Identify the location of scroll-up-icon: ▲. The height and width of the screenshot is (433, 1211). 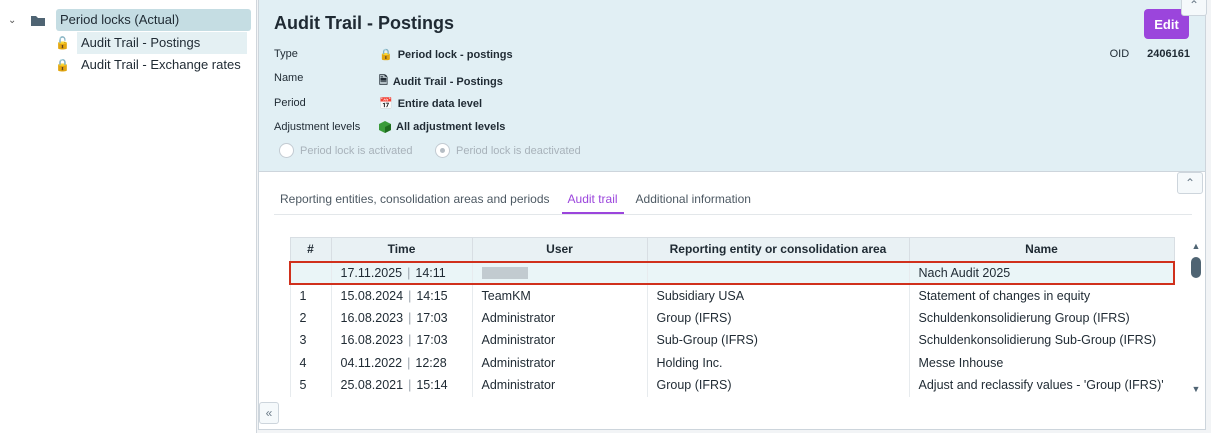
(1196, 246).